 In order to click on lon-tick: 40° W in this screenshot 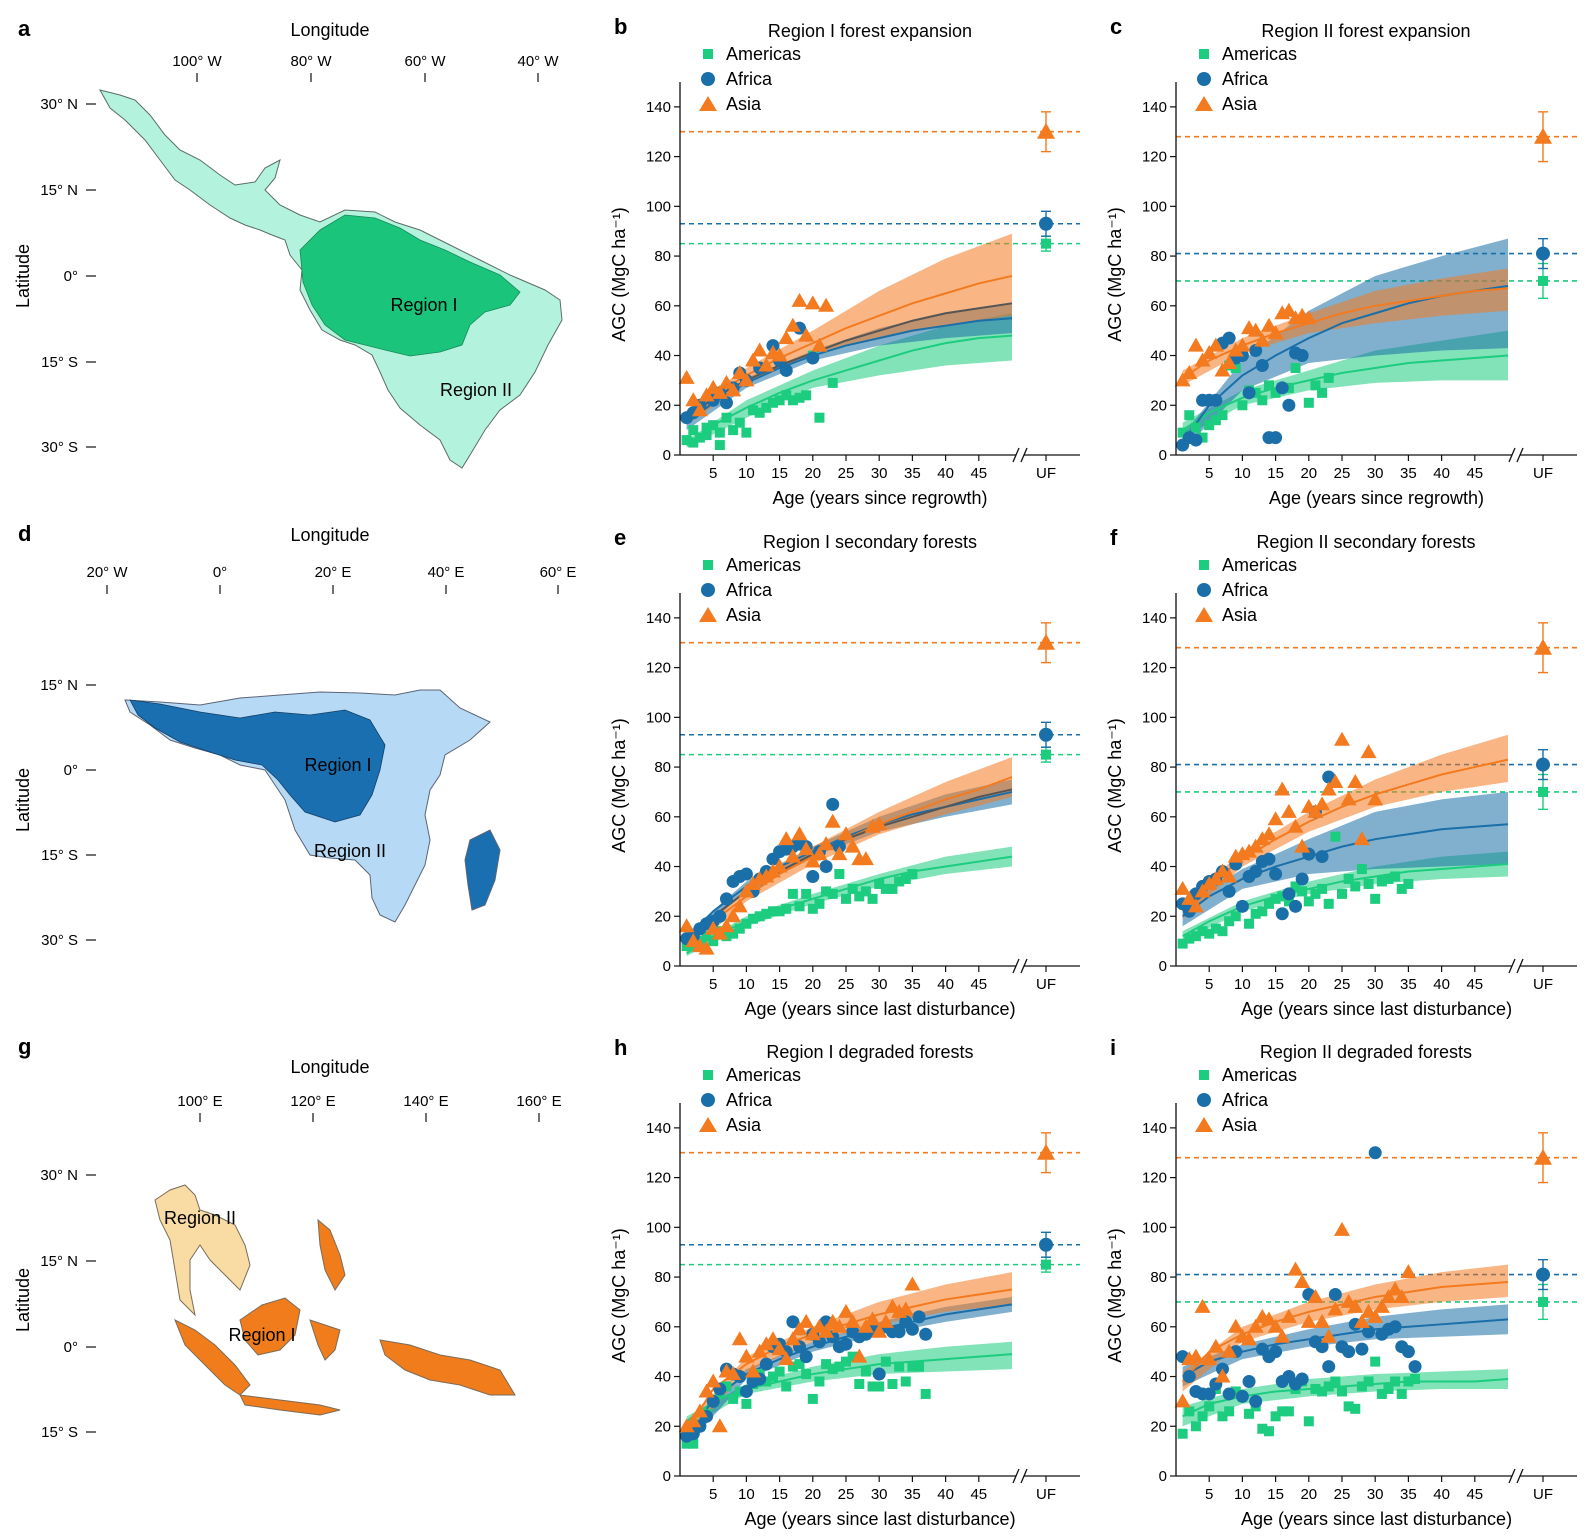, I will do `click(538, 61)`.